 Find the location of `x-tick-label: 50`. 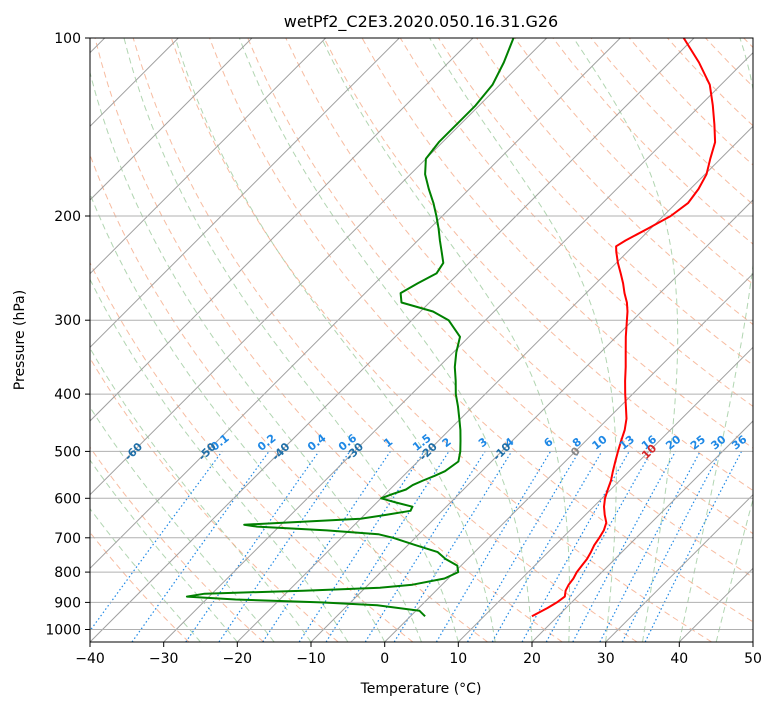

x-tick-label: 50 is located at coordinates (753, 659).